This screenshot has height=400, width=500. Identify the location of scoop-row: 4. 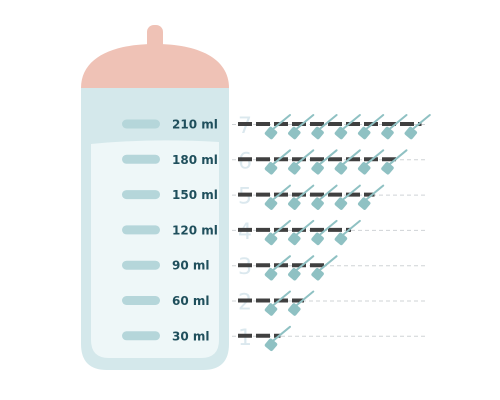
(330, 232).